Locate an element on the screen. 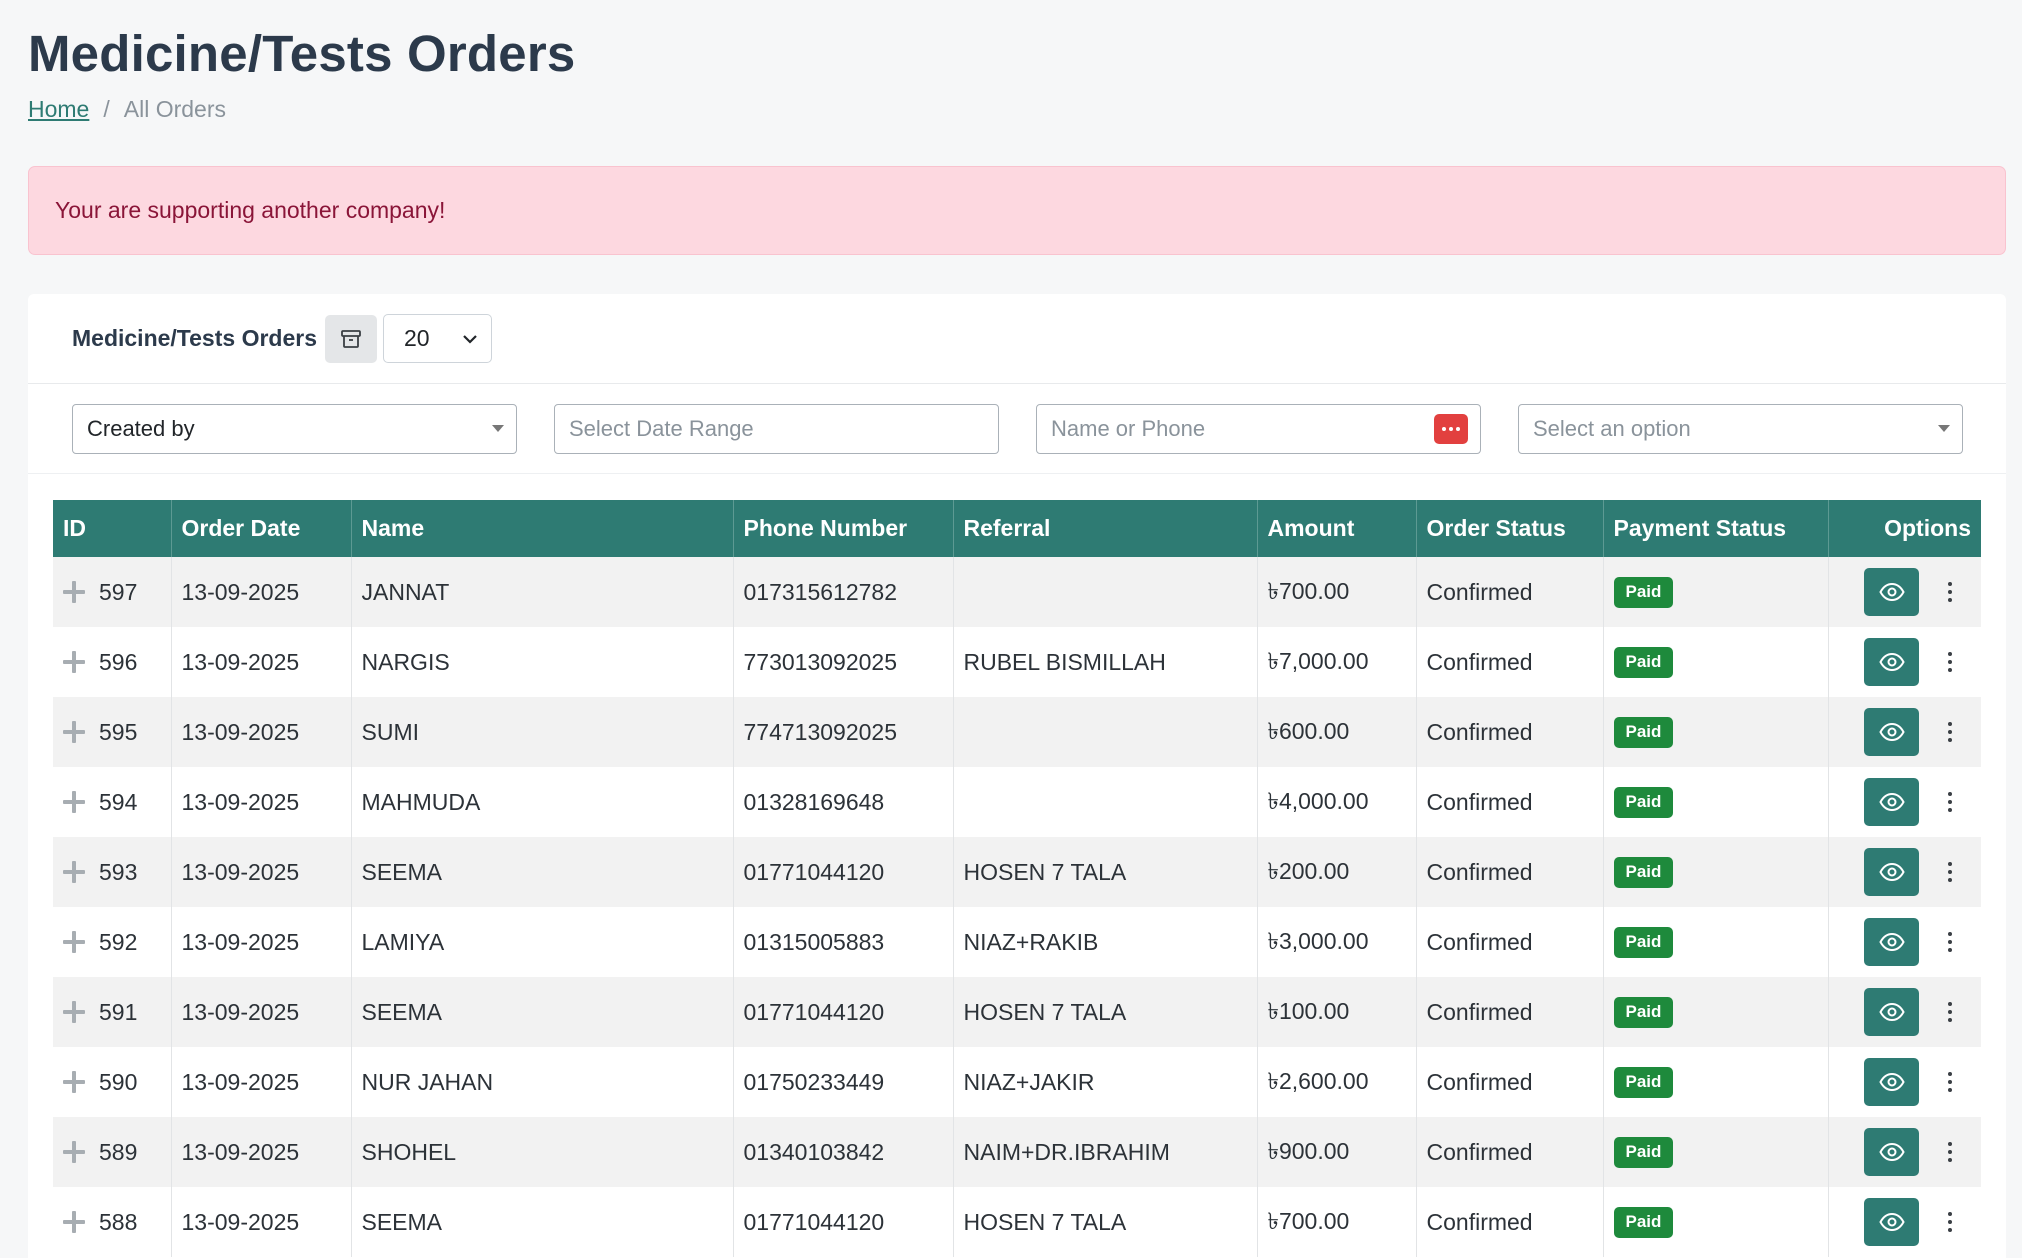  dots-icon is located at coordinates (1451, 428).